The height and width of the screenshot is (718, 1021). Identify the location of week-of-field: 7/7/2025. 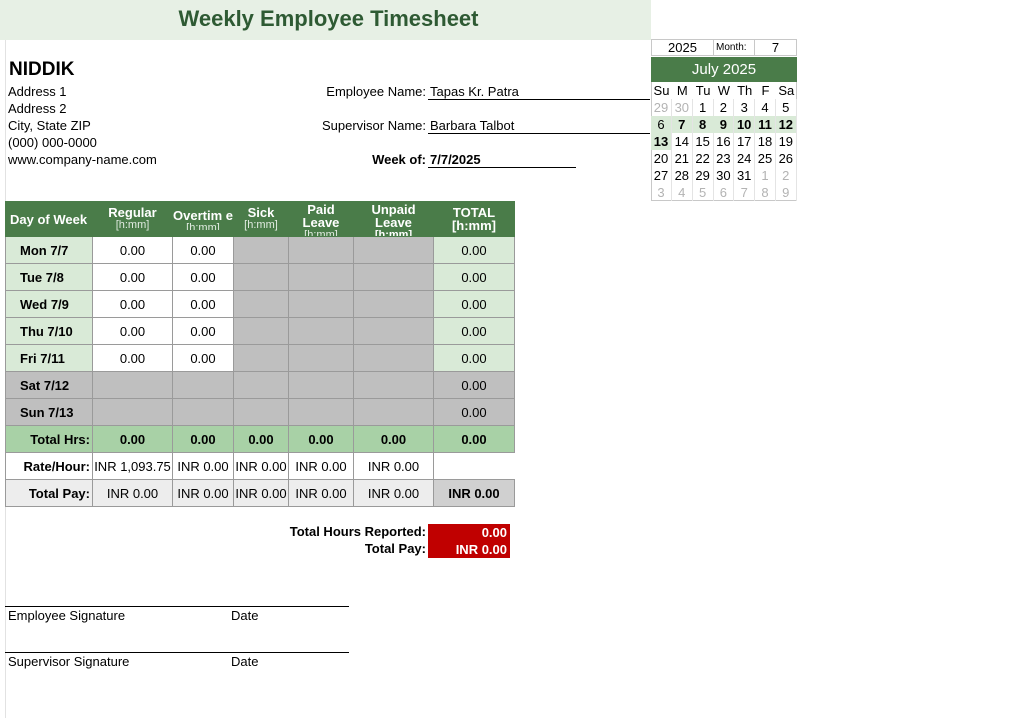
(502, 160).